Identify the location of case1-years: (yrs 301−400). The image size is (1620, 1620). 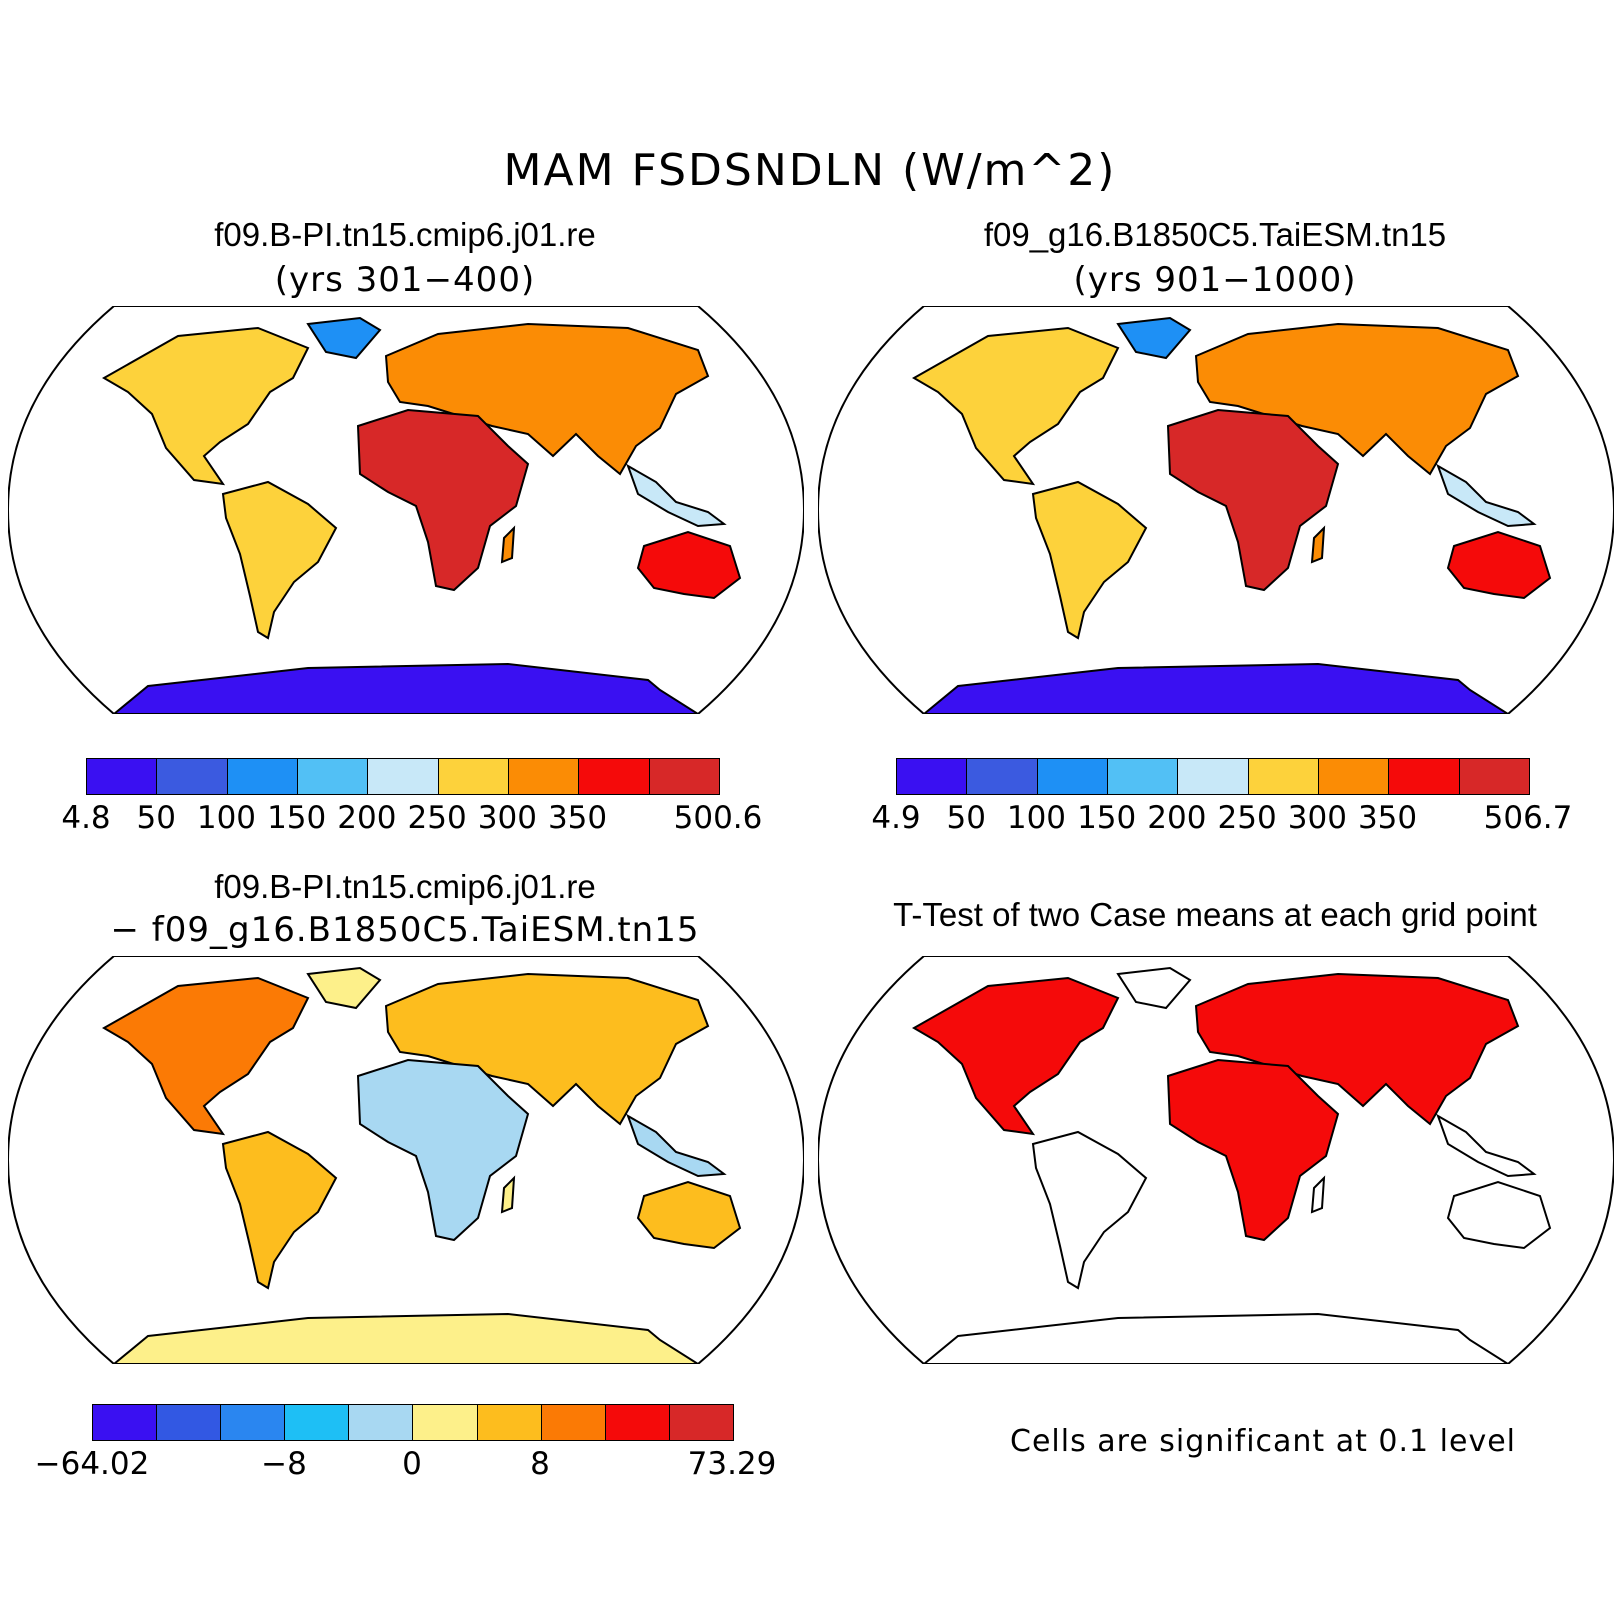
(405, 280).